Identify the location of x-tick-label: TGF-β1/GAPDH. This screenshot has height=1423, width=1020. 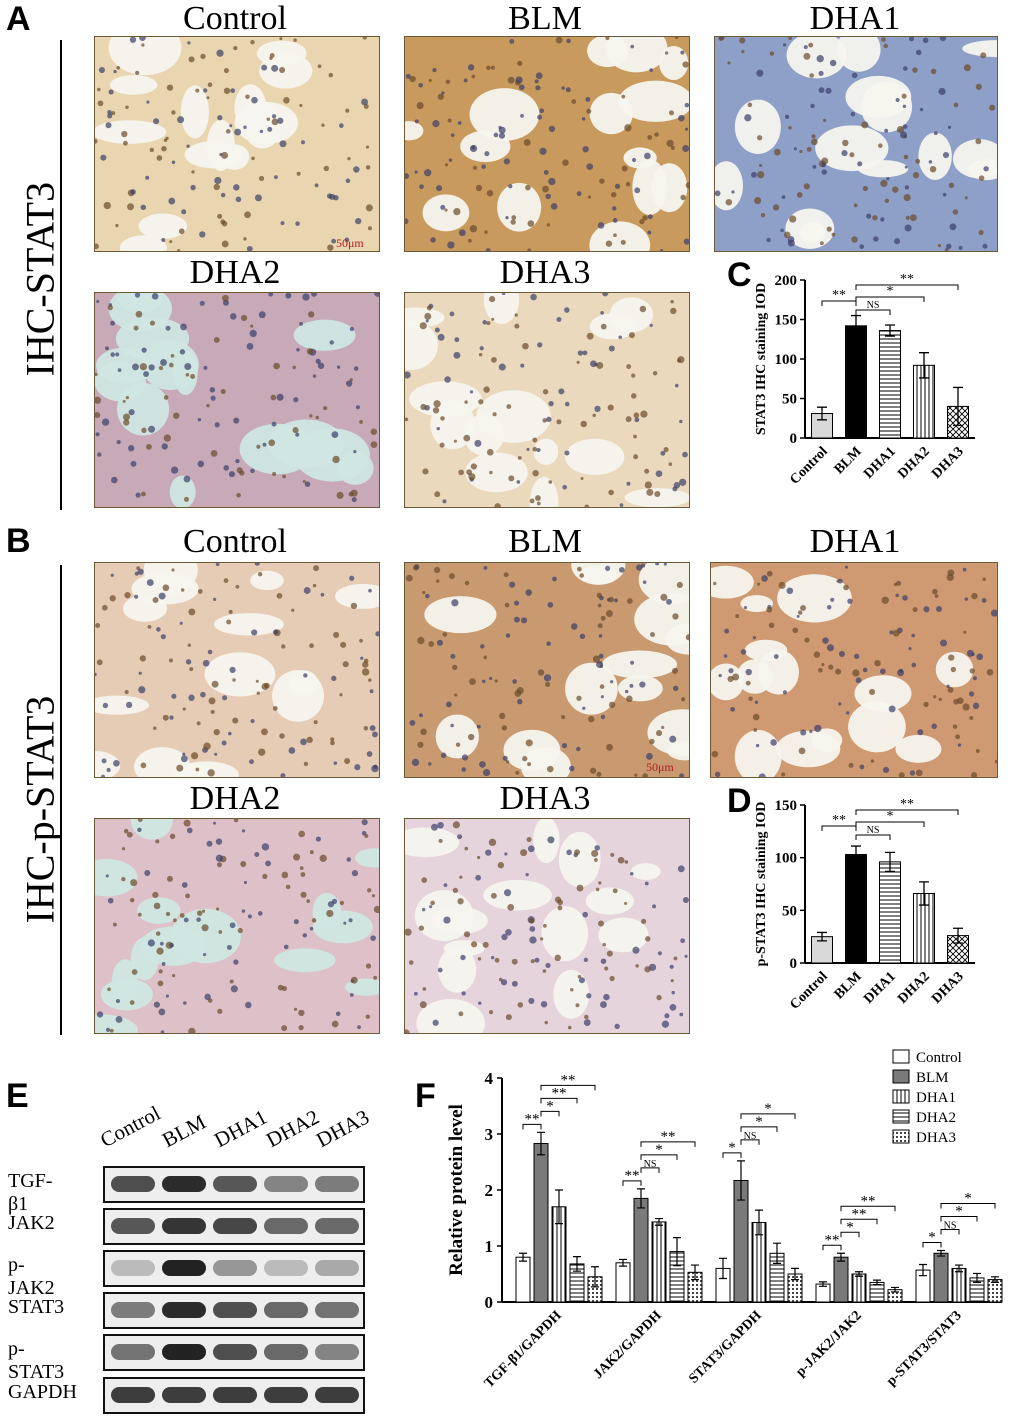
(523, 1349).